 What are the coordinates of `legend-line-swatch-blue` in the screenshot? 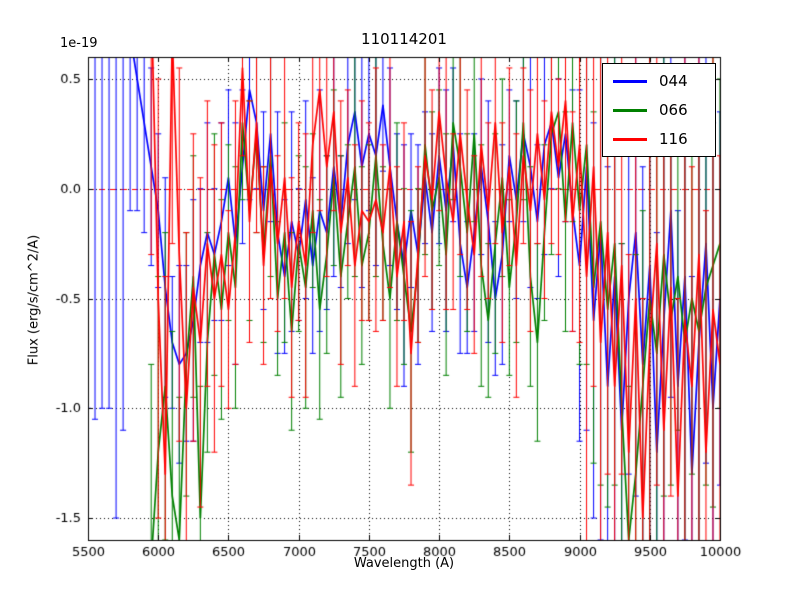 It's located at (630, 81).